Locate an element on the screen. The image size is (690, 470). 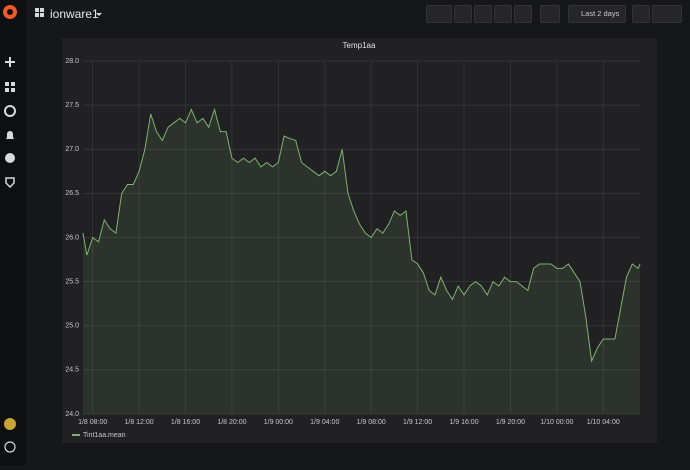
x-tick-label: 1/9 16:00 is located at coordinates (463, 422).